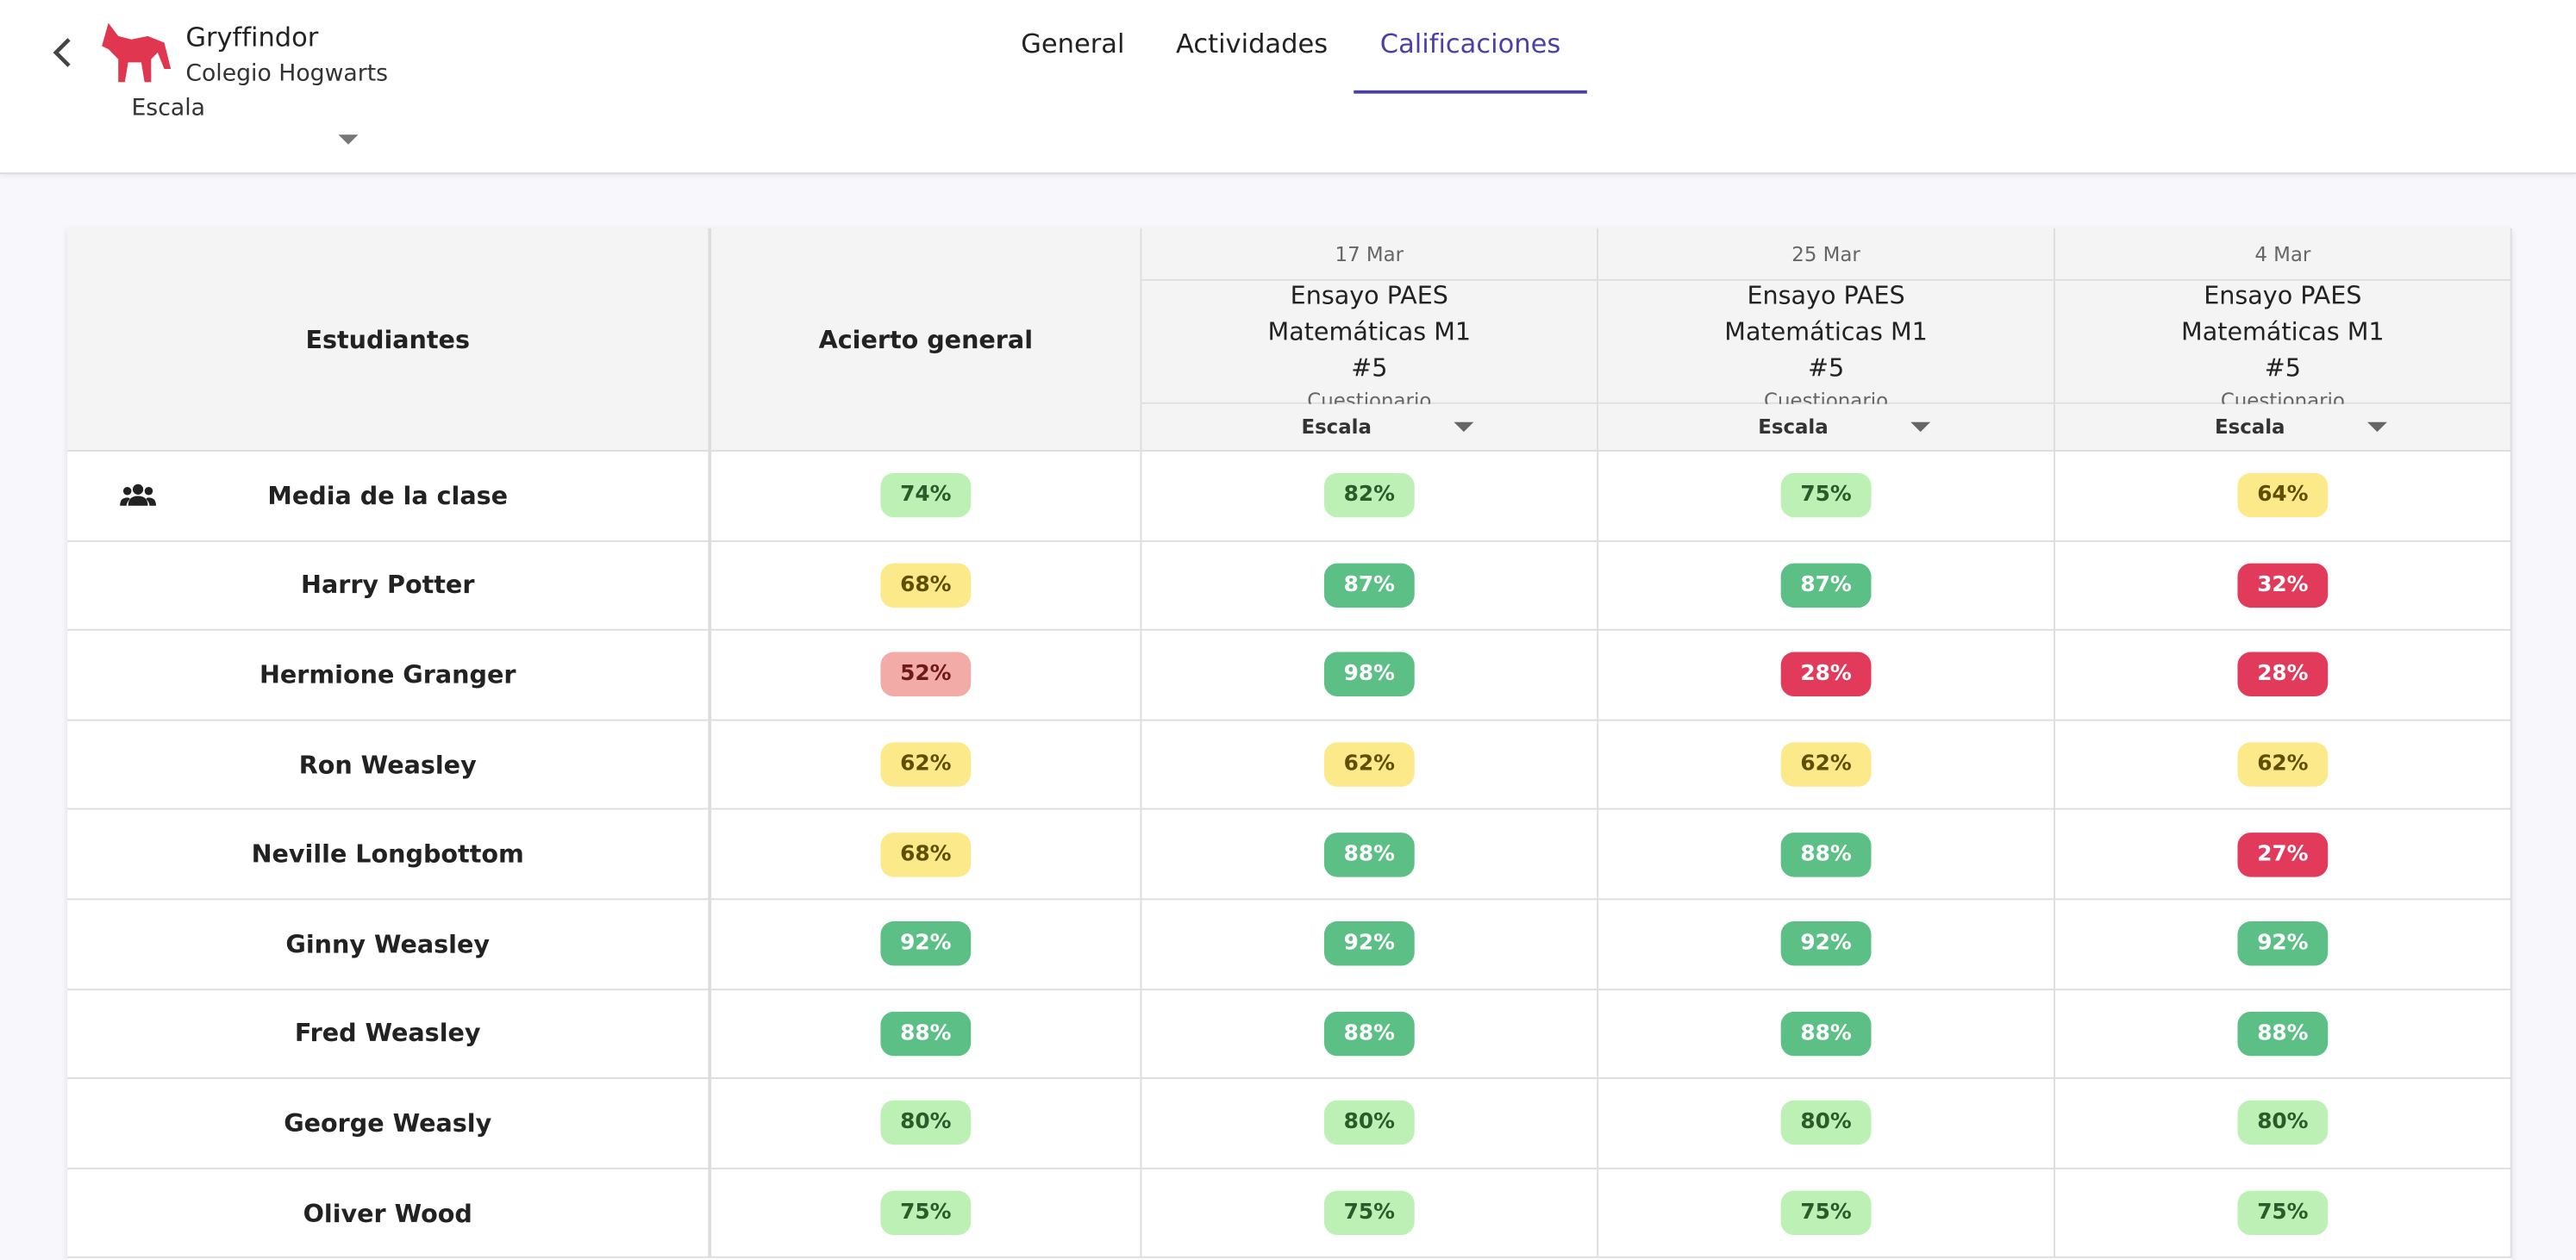 Image resolution: width=2576 pixels, height=1260 pixels. I want to click on grade-badge: 82%, so click(1369, 495).